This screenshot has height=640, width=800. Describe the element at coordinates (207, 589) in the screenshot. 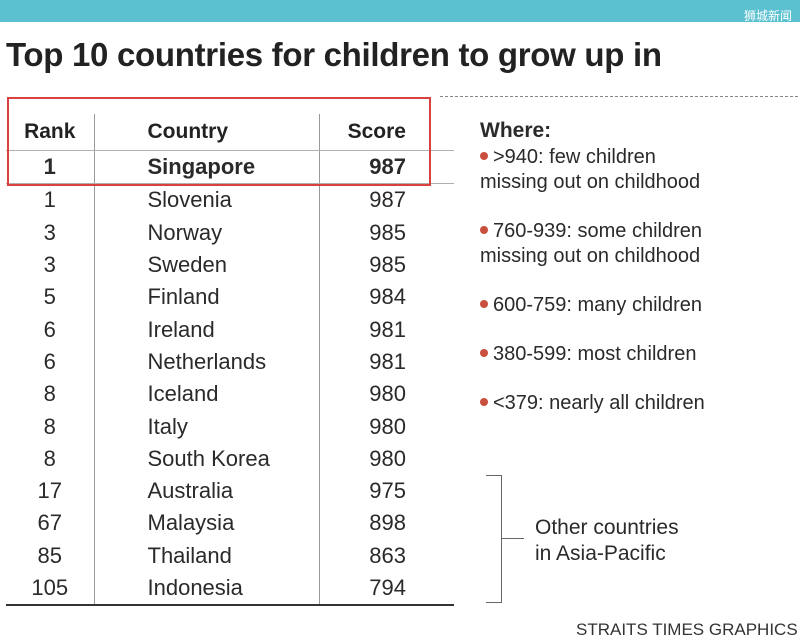

I see `country-cell: Indonesia` at that location.